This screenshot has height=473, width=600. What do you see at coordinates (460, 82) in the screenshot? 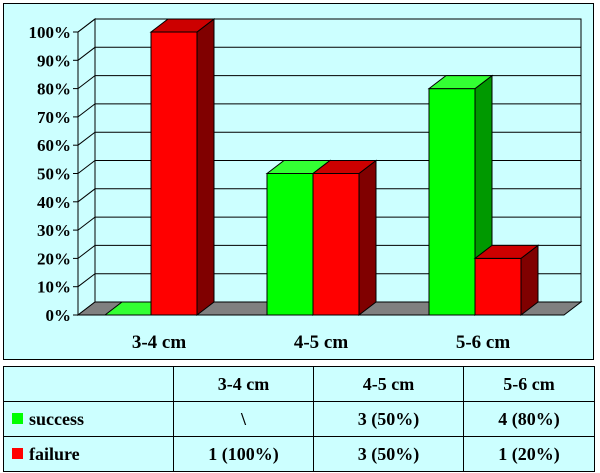
I see `success-bar-top` at bounding box center [460, 82].